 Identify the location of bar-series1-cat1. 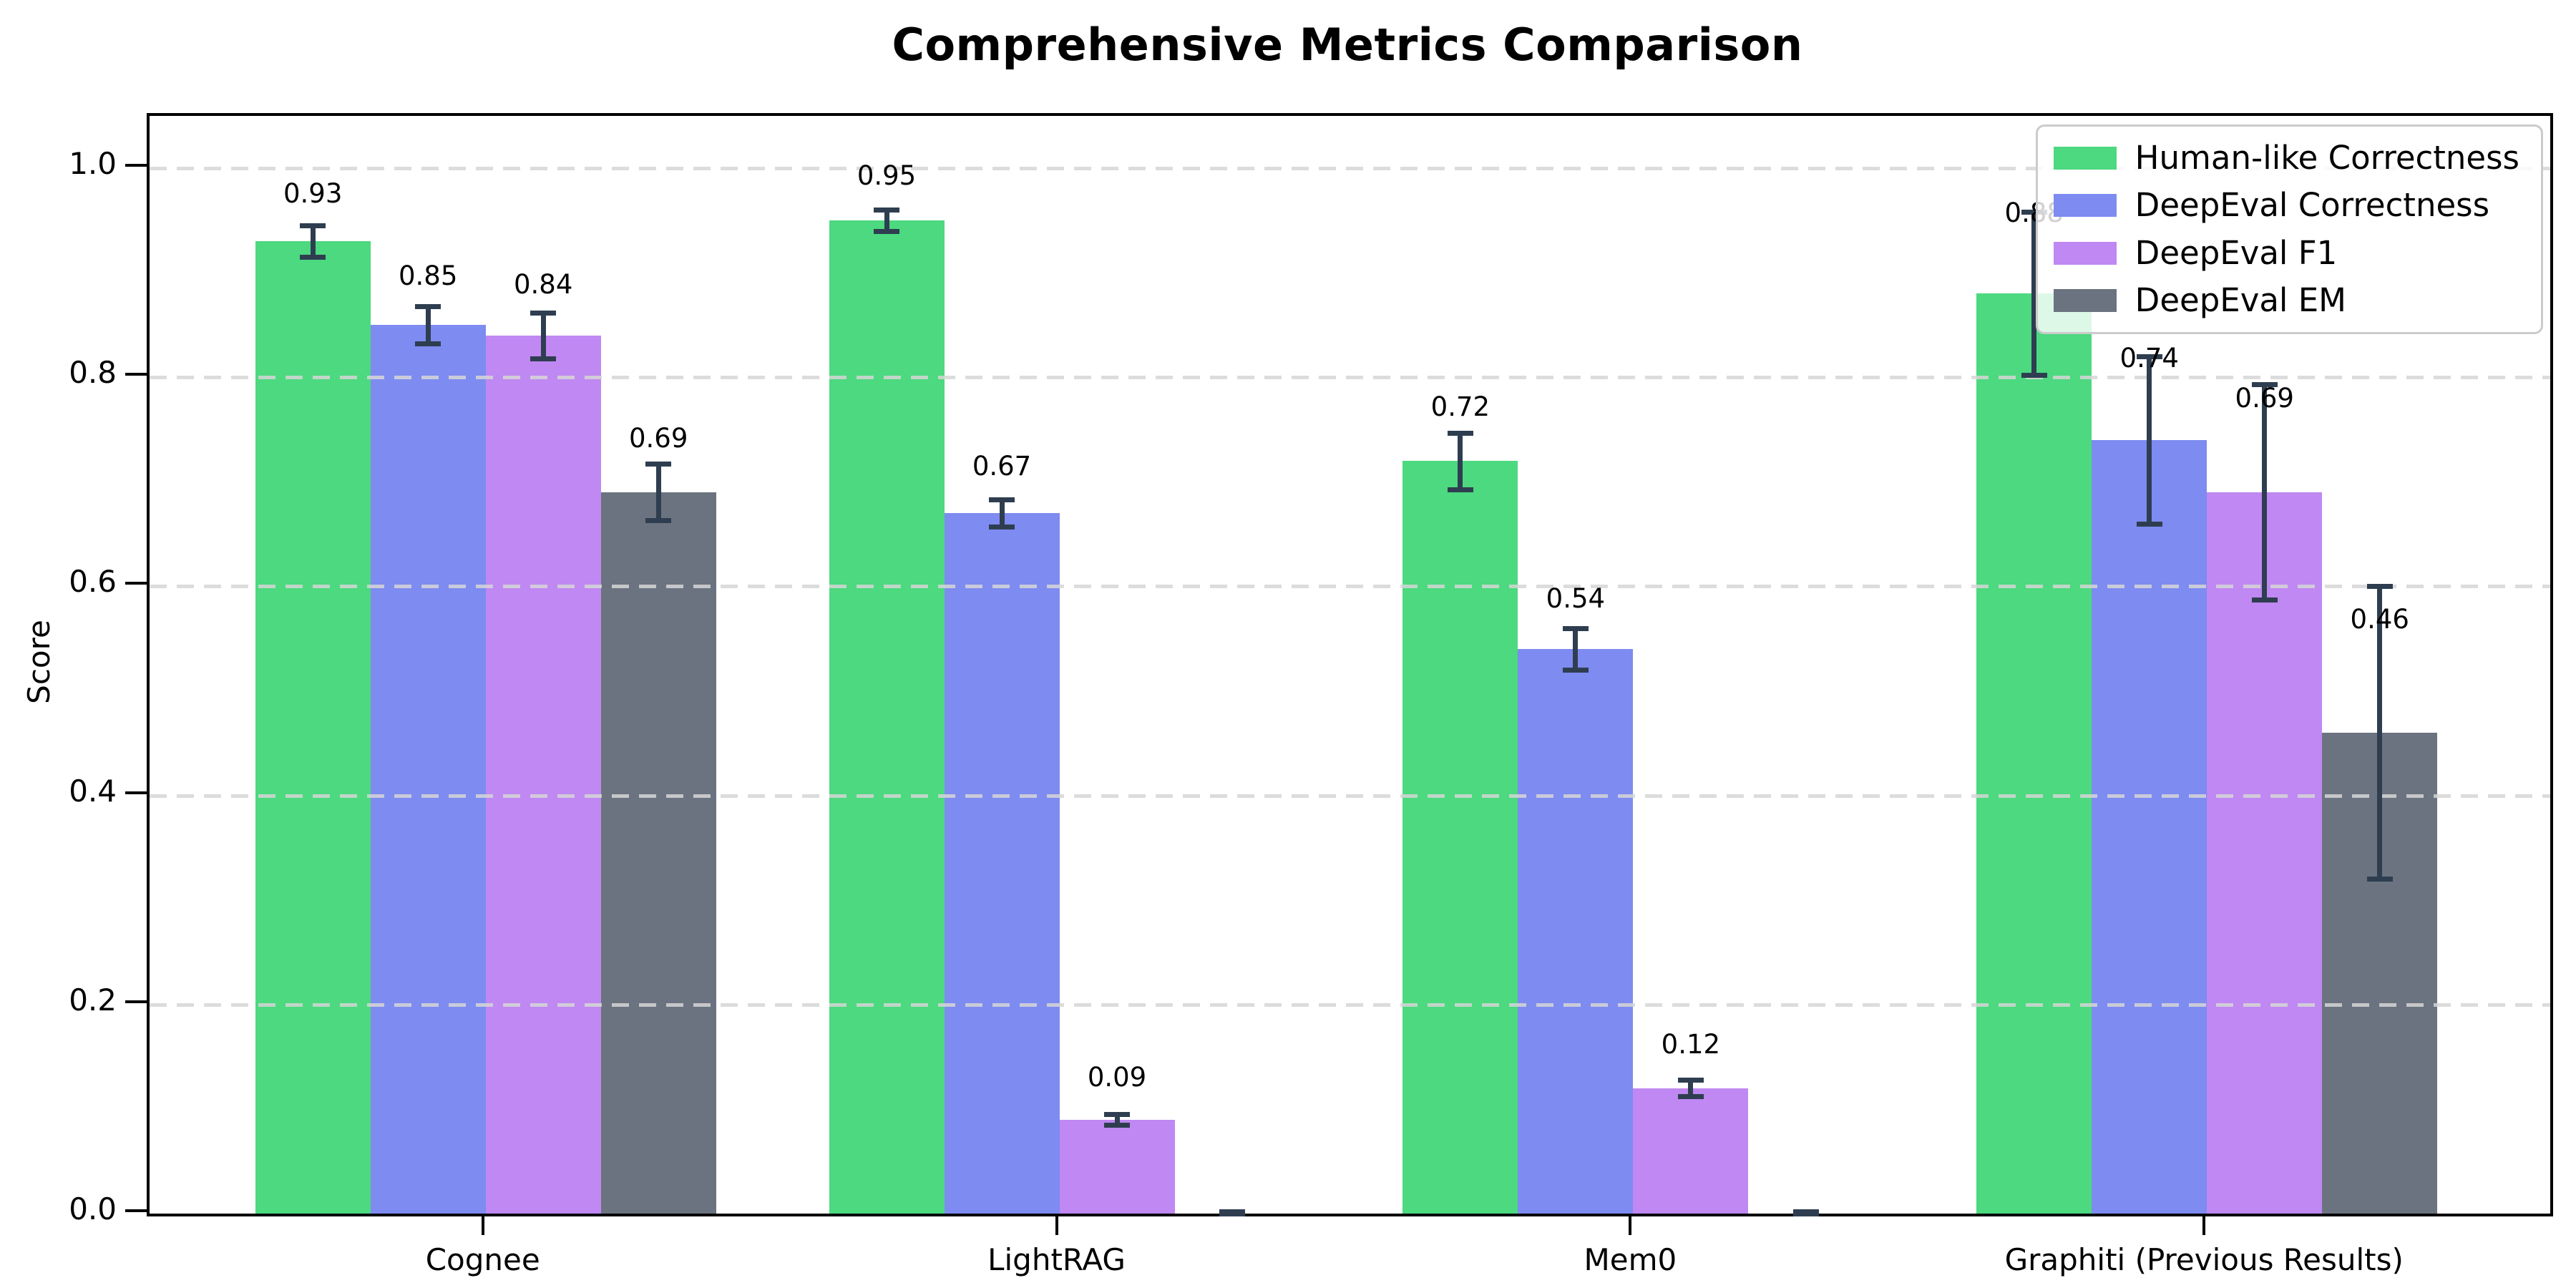
(313, 727).